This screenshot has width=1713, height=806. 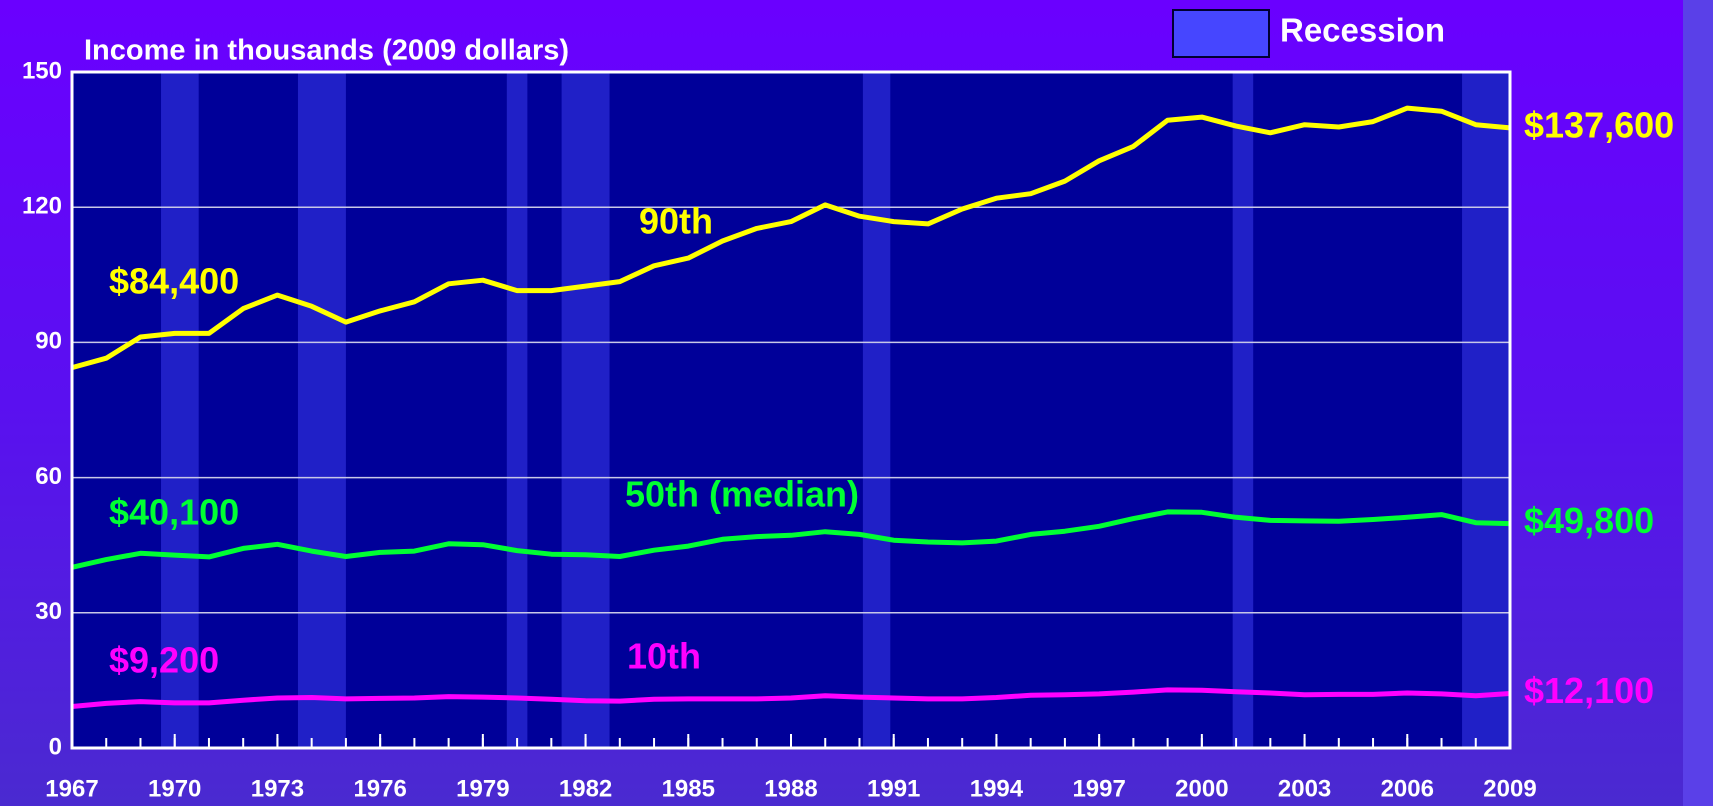 What do you see at coordinates (1589, 520) in the screenshot?
I see `value-label: $49,800` at bounding box center [1589, 520].